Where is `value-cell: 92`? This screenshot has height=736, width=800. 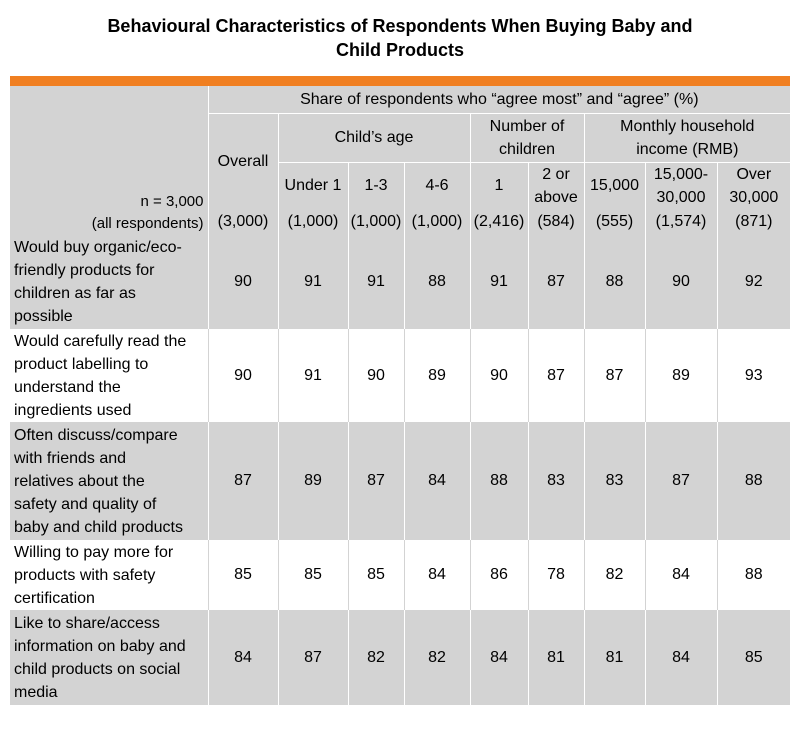
value-cell: 92 is located at coordinates (754, 282).